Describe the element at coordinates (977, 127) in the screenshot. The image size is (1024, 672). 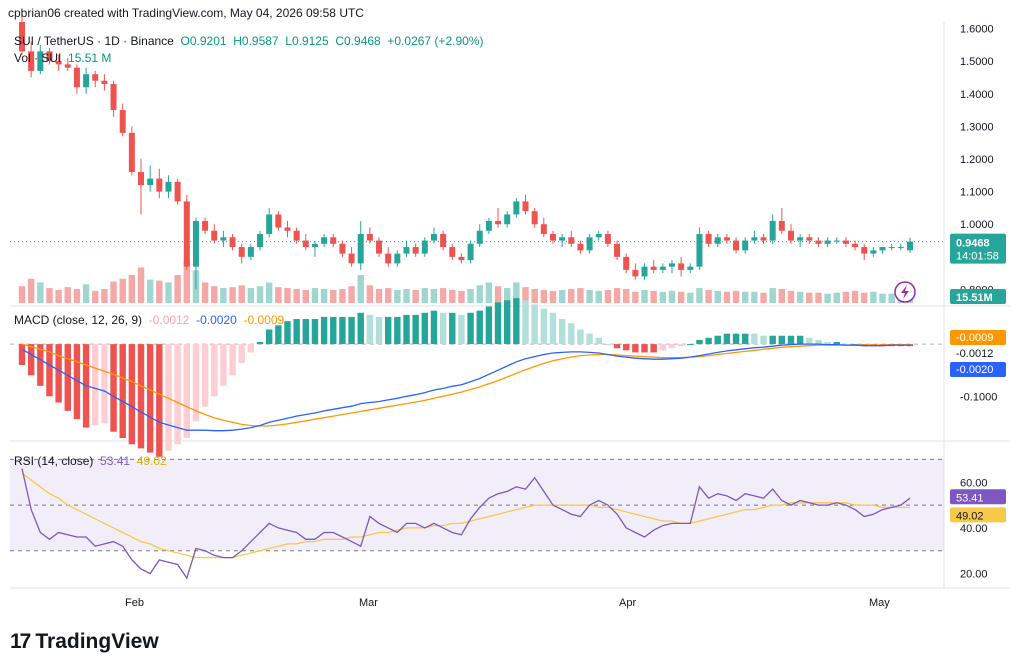
I see `price-tick-label: 1.3000` at that location.